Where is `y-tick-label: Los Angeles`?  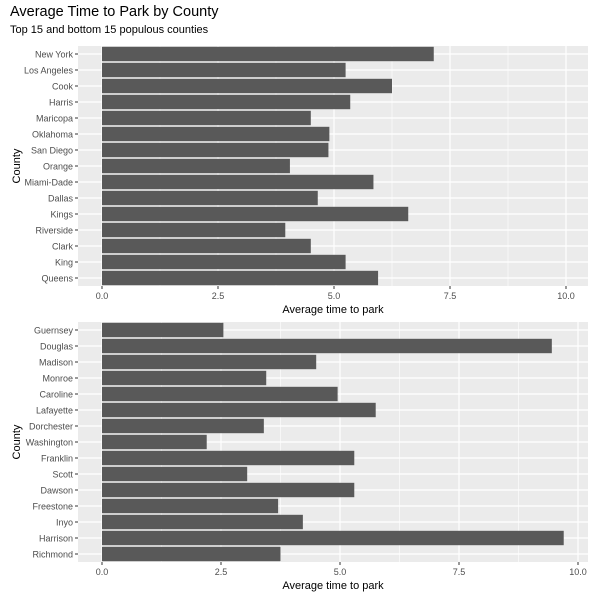 y-tick-label: Los Angeles is located at coordinates (49, 71).